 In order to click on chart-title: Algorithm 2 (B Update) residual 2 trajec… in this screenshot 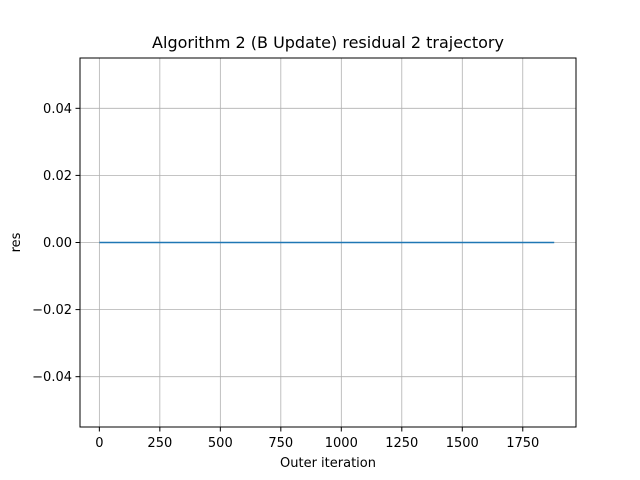, I will do `click(328, 42)`.